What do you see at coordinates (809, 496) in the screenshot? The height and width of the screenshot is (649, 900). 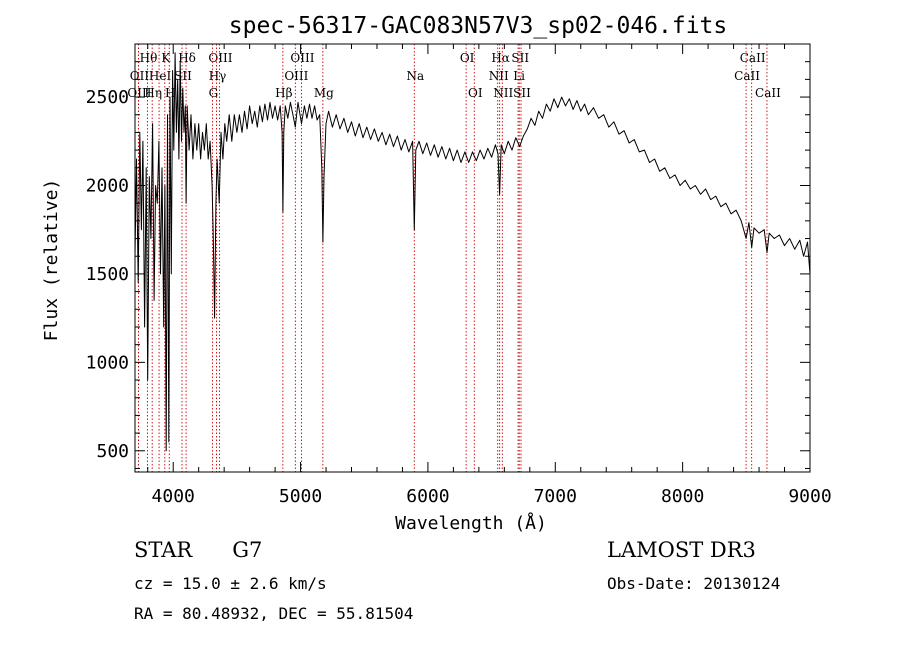 I see `x-tick-label: 9000` at bounding box center [809, 496].